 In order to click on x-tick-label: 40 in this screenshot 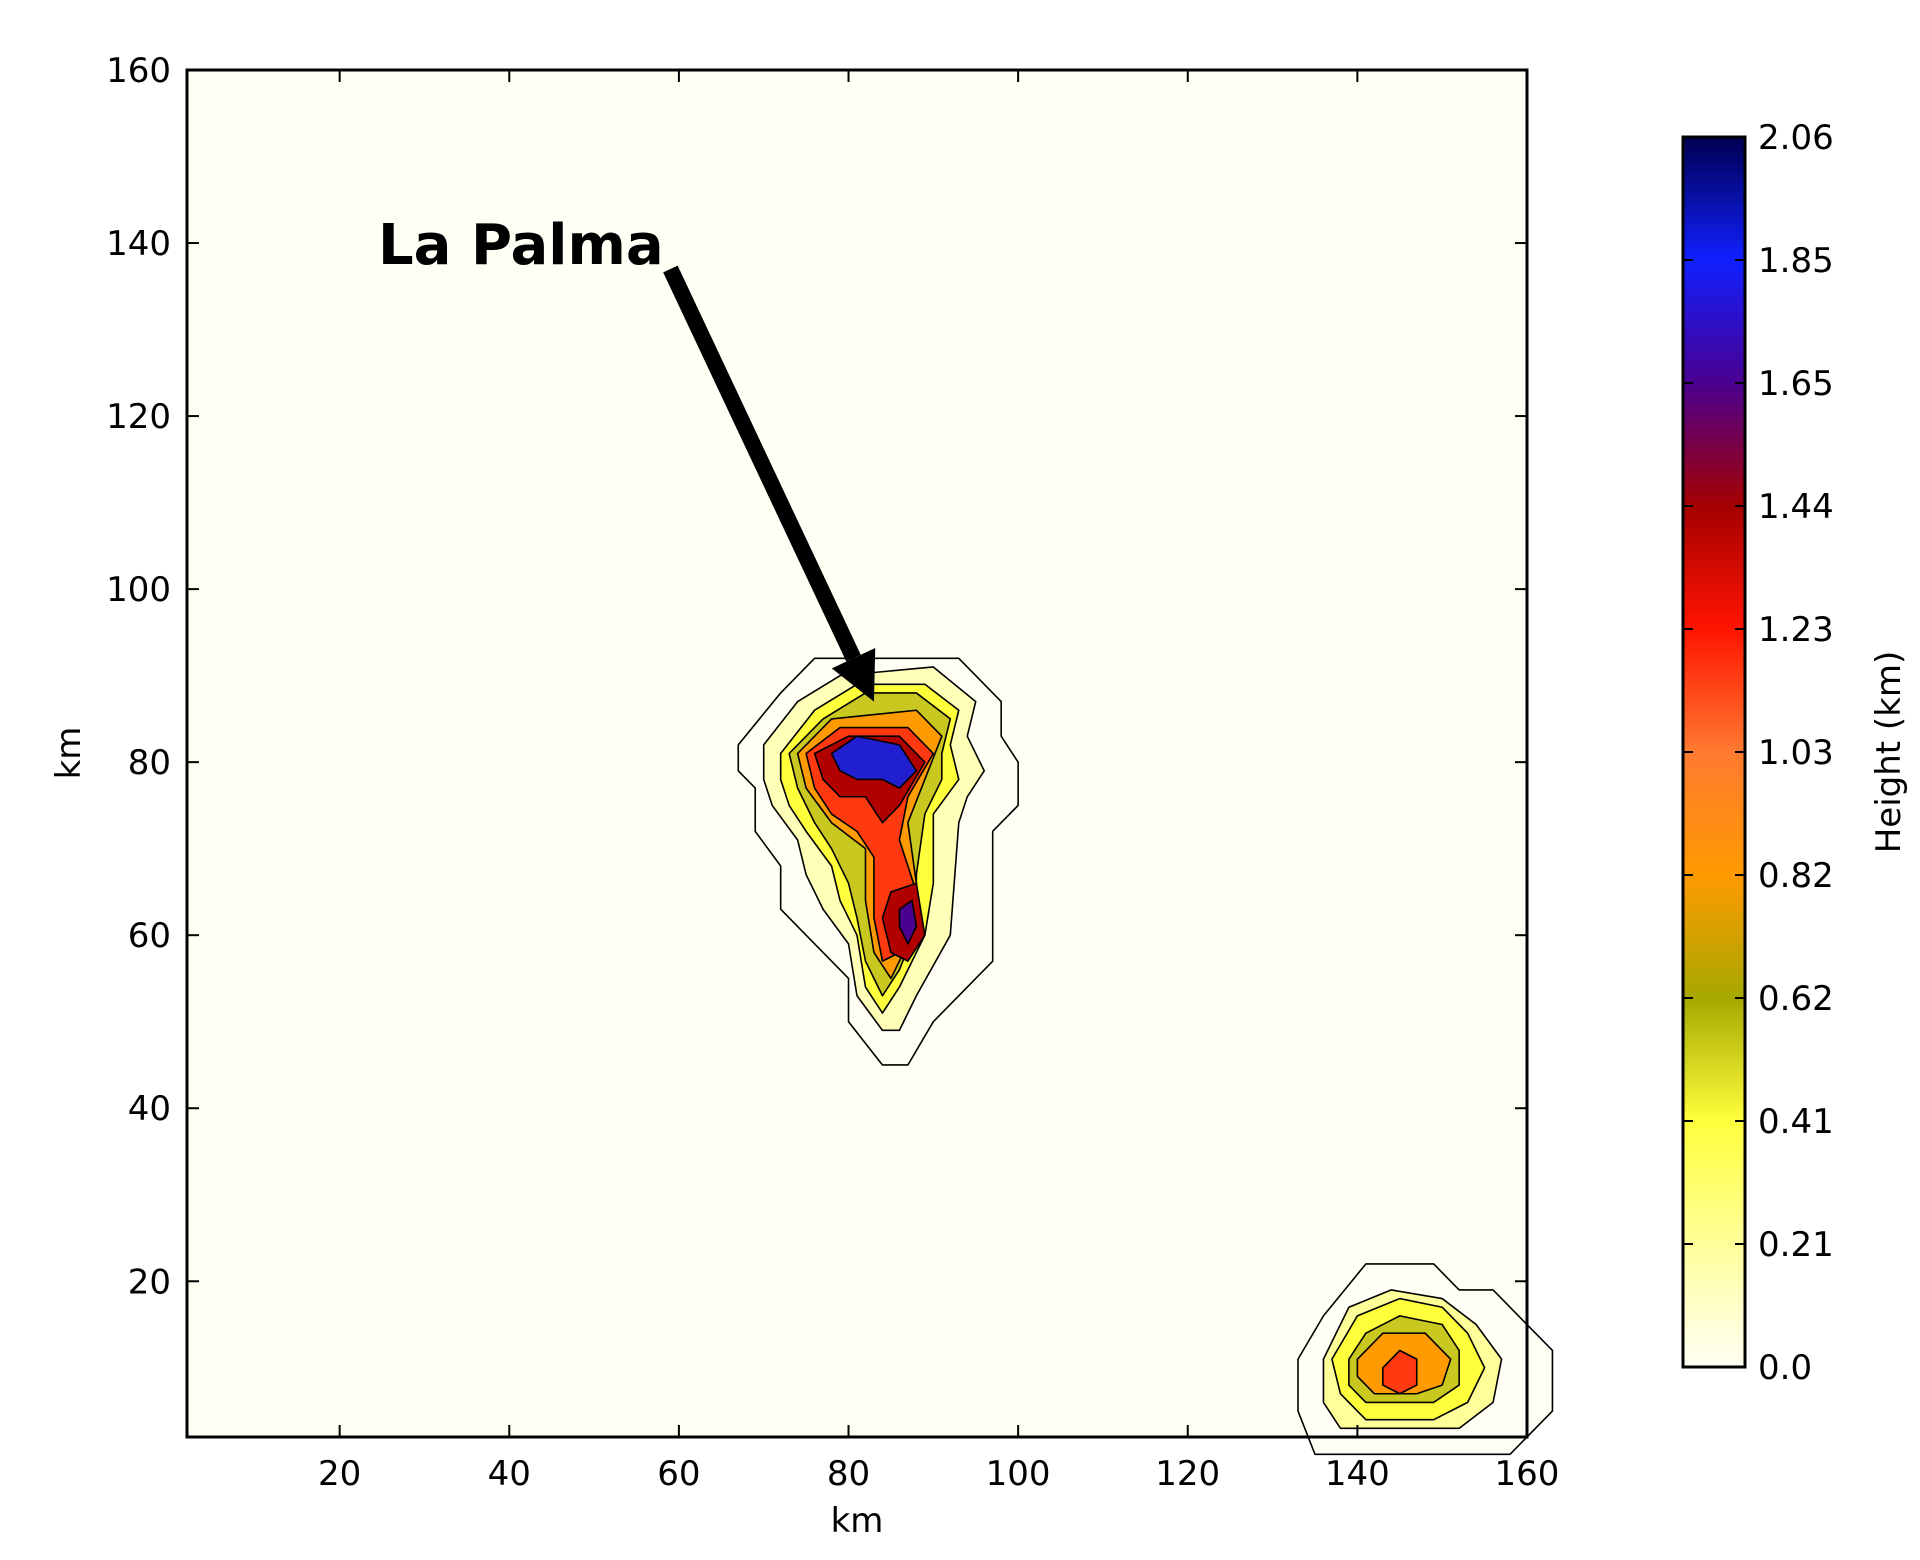, I will do `click(509, 1474)`.